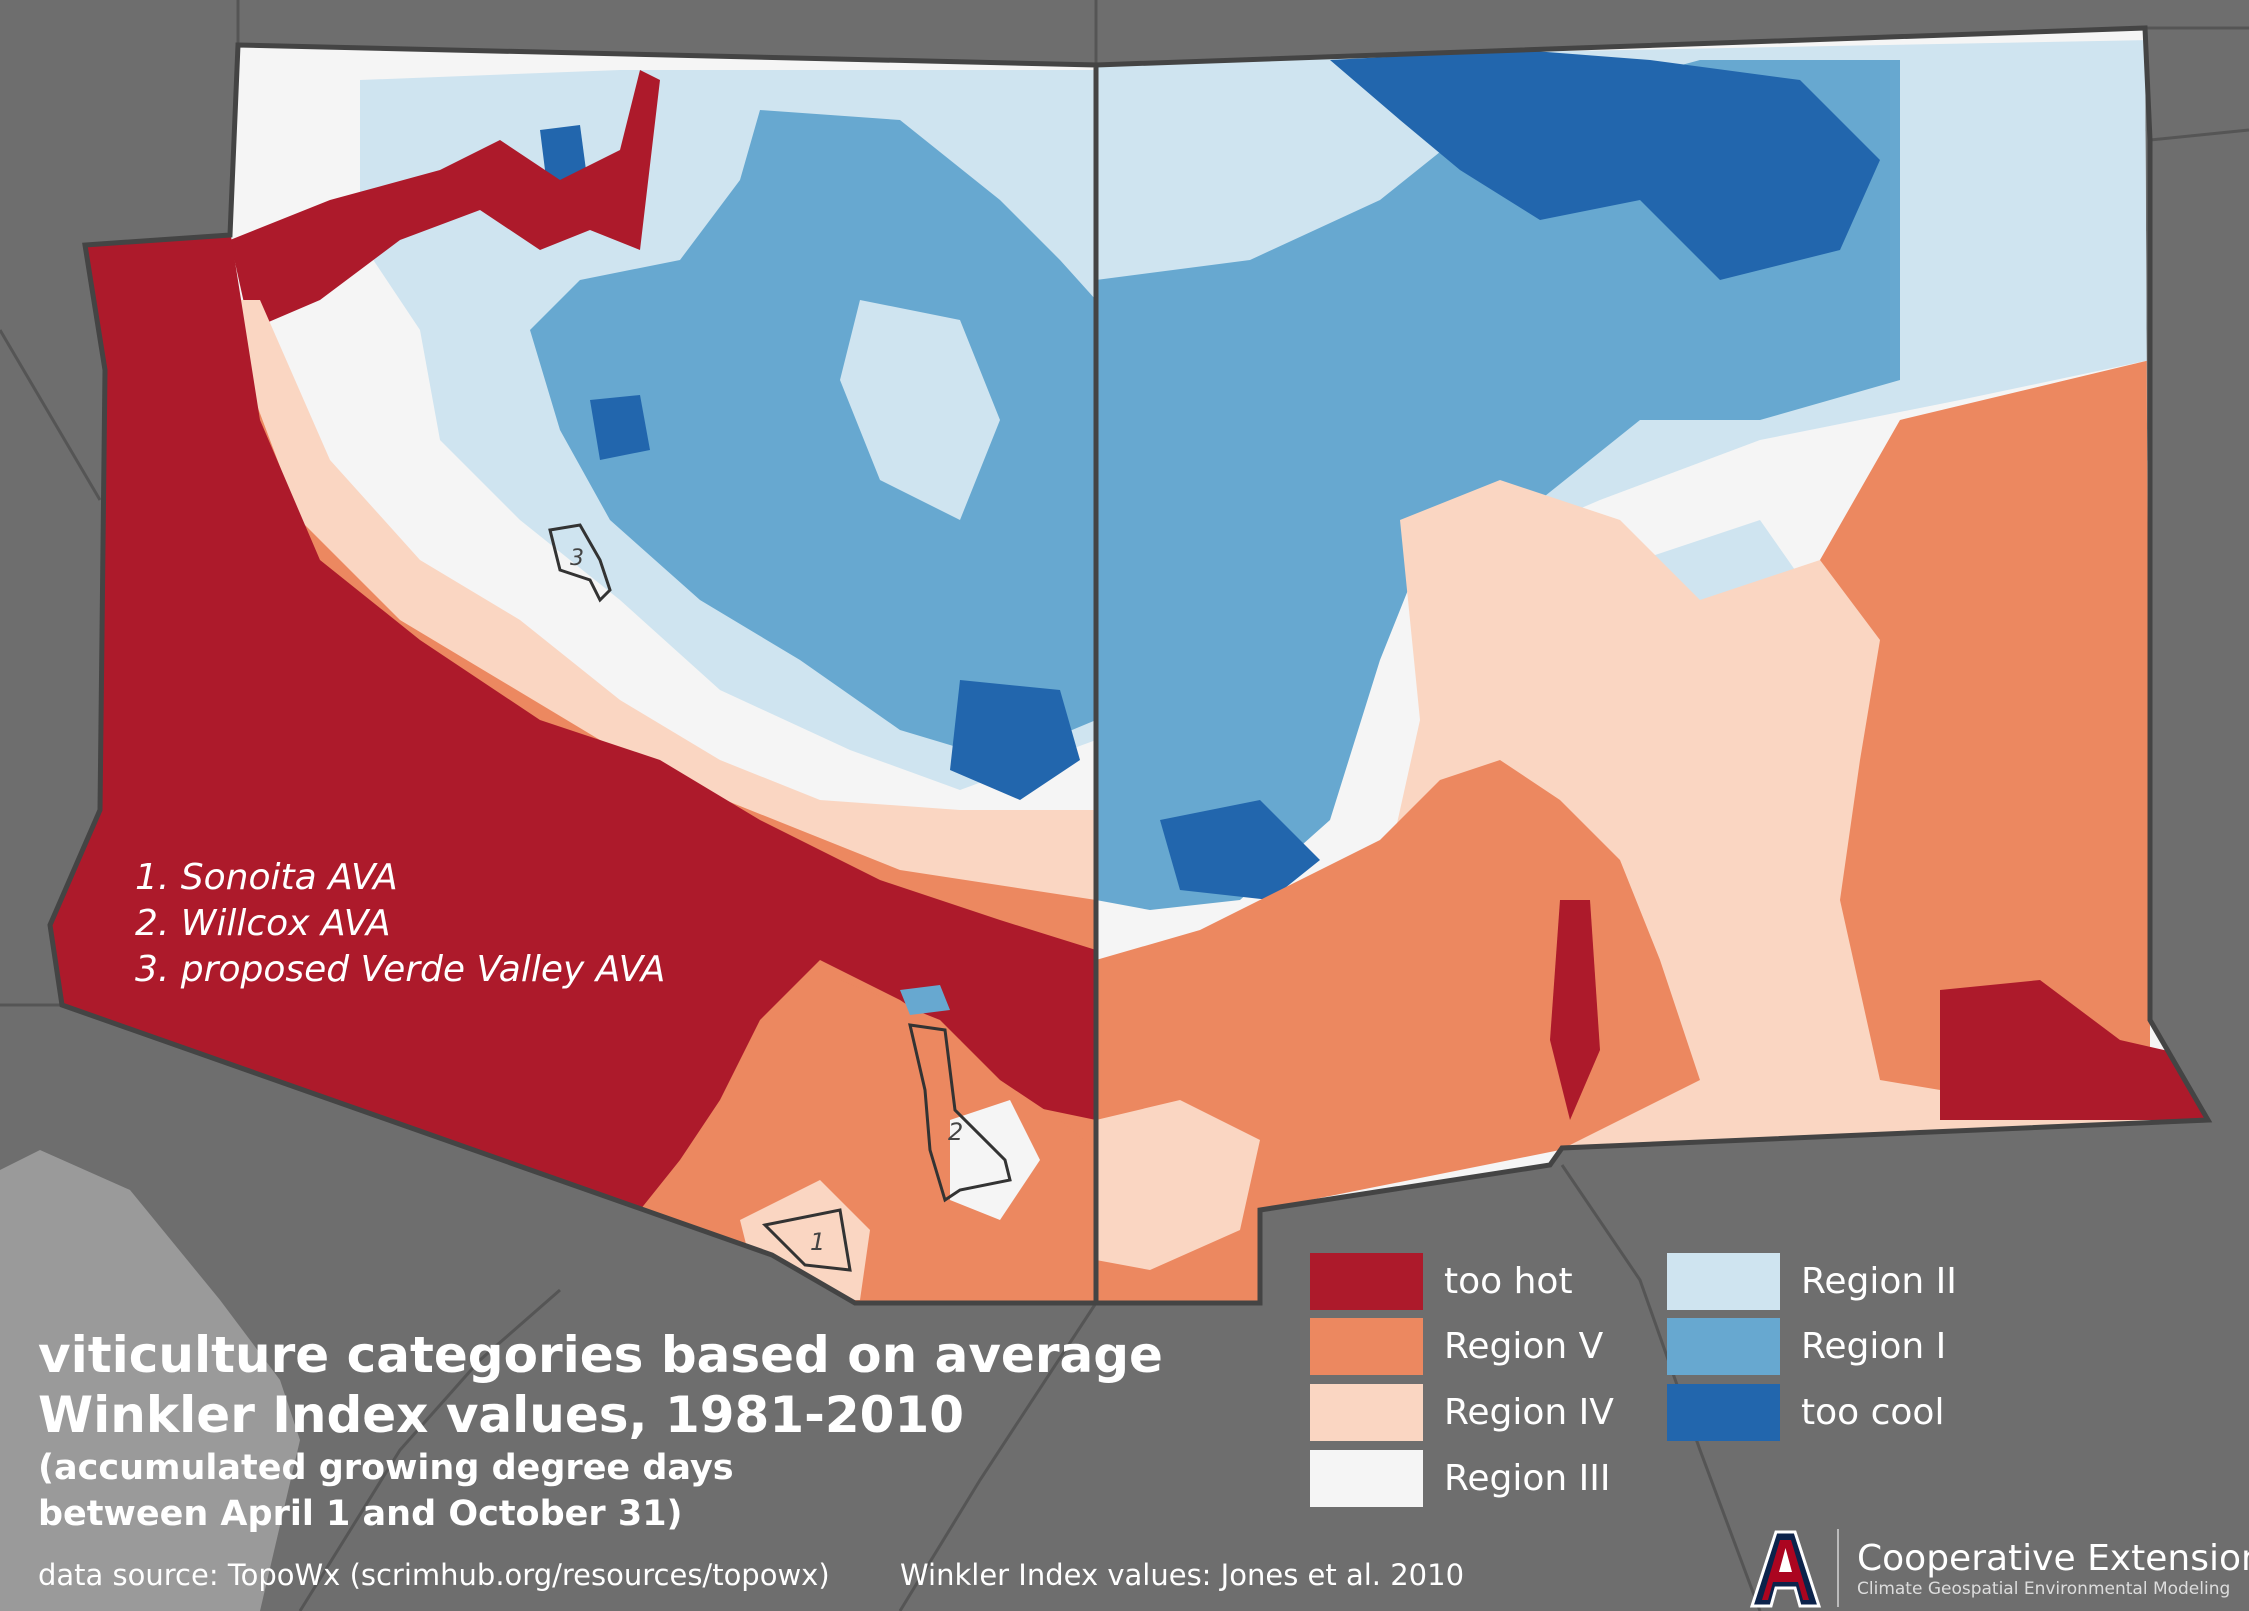  I want to click on legend-label-region-v: Region V, so click(1524, 1346).